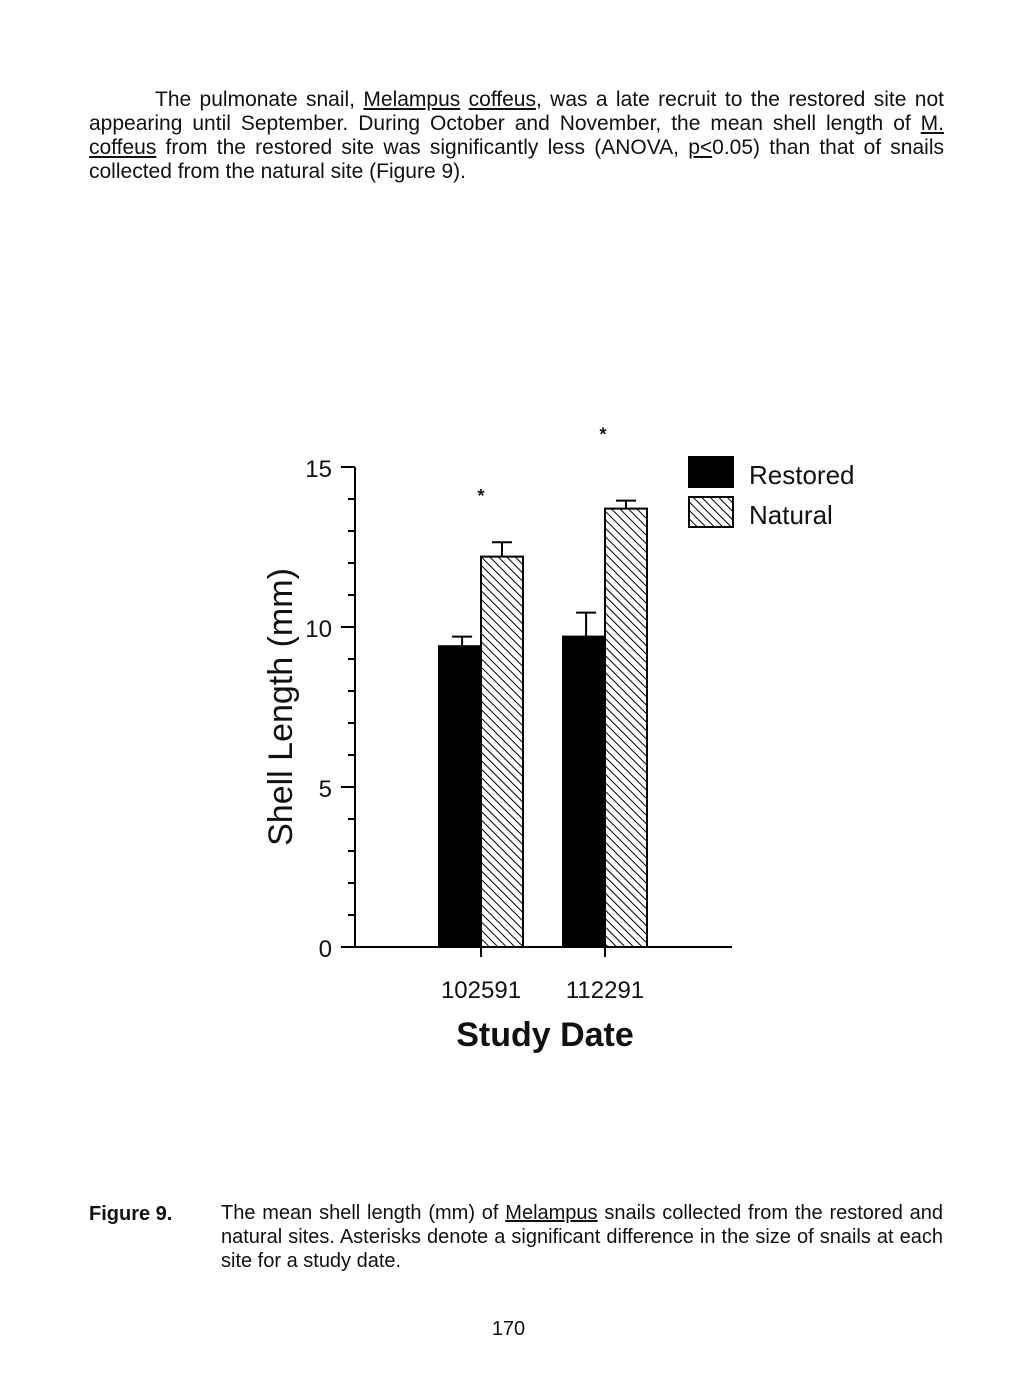 This screenshot has height=1380, width=1017. I want to click on caption-text-1: The mean shell length (mm) of, so click(363, 1213).